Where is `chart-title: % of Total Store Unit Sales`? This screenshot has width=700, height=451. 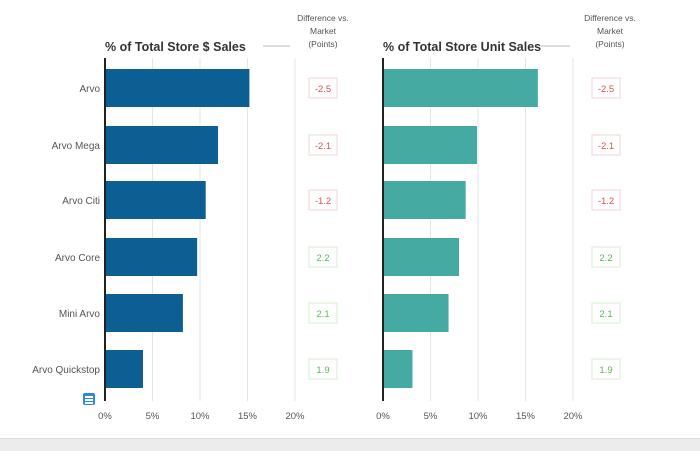
chart-title: % of Total Store Unit Sales is located at coordinates (462, 47).